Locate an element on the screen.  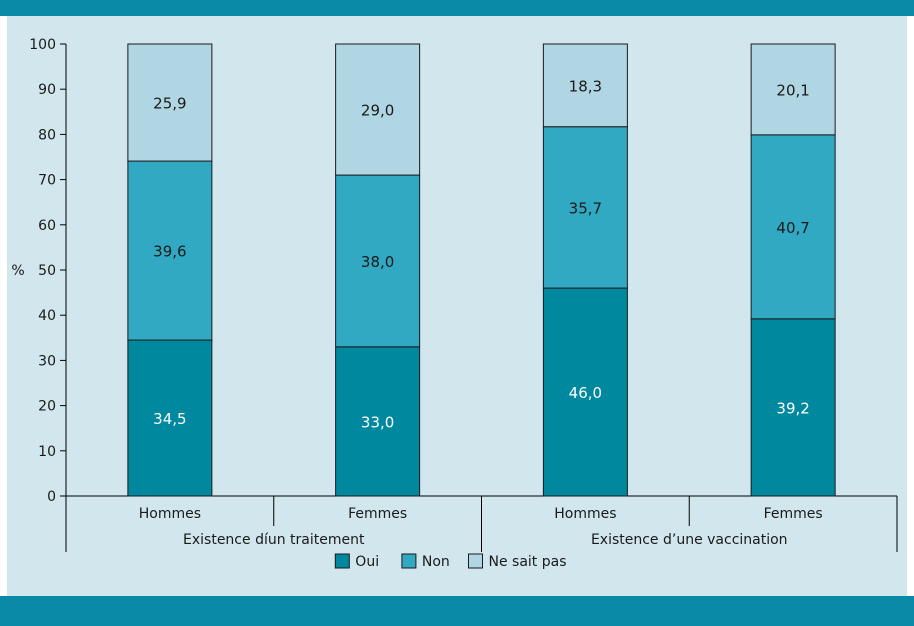
y-tick-label: 0 is located at coordinates (51, 497).